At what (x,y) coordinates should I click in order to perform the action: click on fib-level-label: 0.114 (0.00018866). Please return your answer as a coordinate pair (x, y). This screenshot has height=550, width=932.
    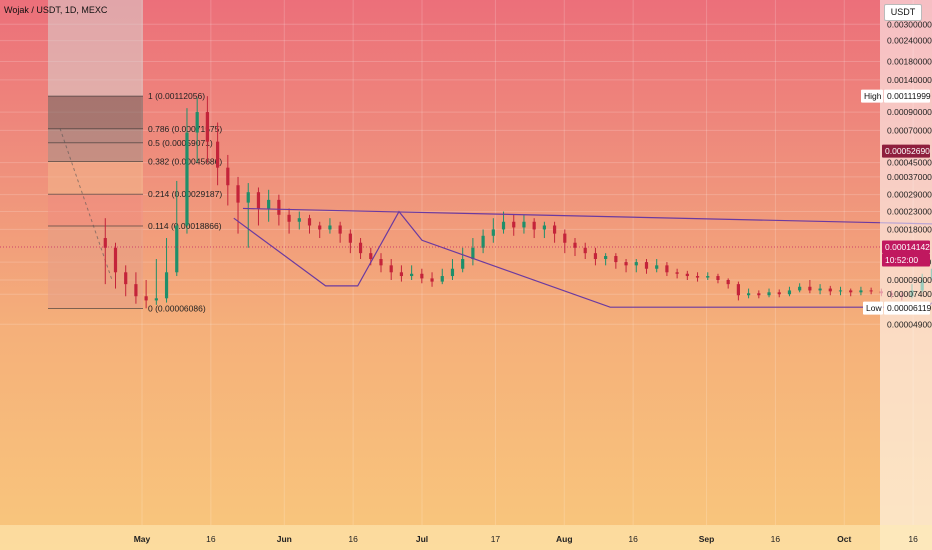
    Looking at the image, I should click on (185, 226).